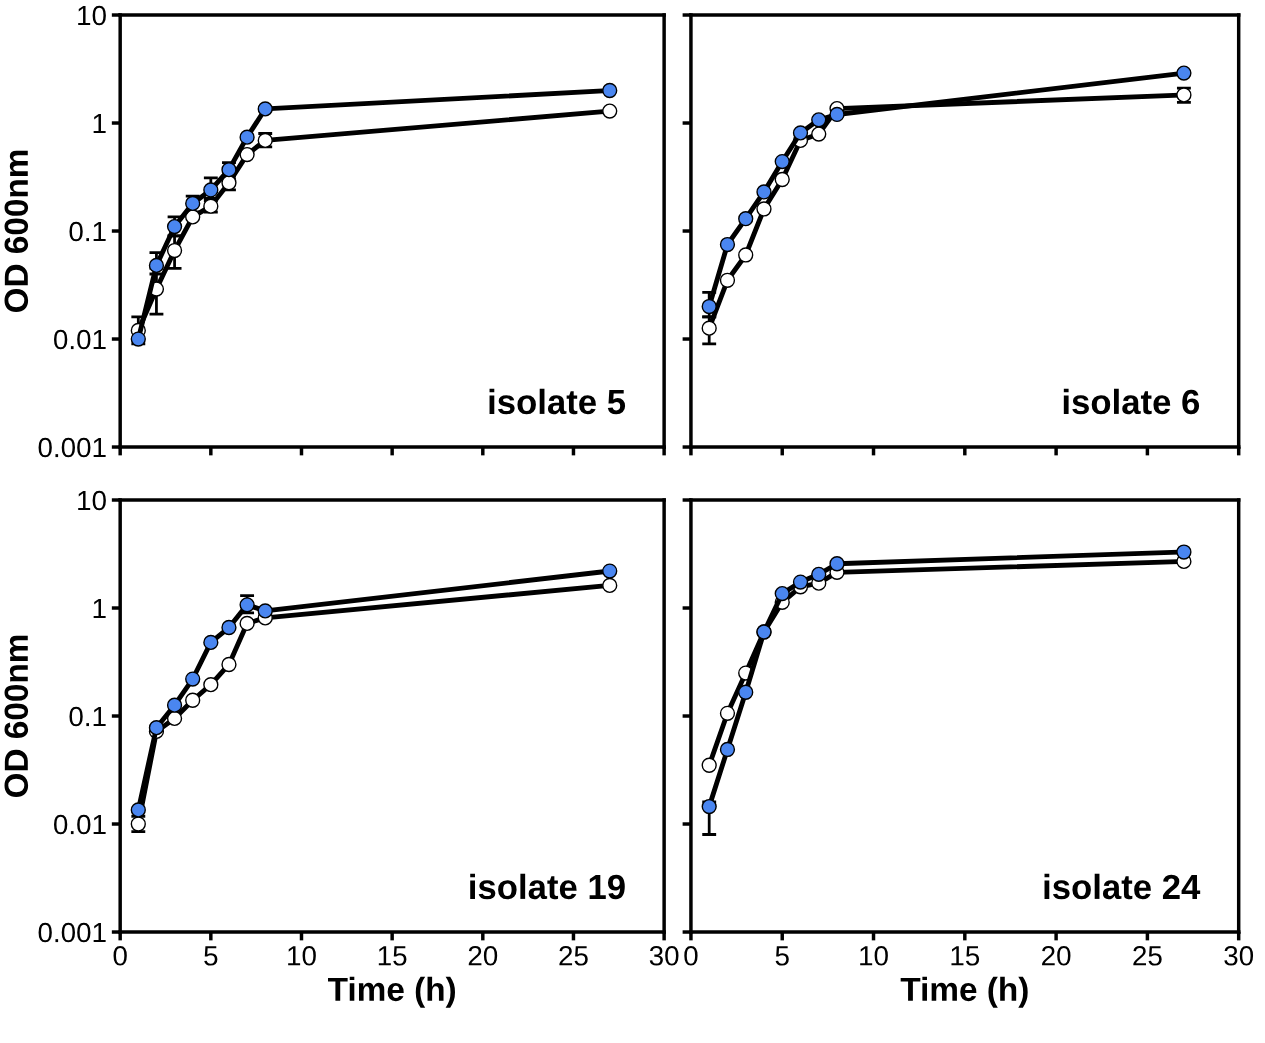 This screenshot has width=1265, height=1043. Describe the element at coordinates (1122, 886) in the screenshot. I see `annotation: isolate 24` at that location.